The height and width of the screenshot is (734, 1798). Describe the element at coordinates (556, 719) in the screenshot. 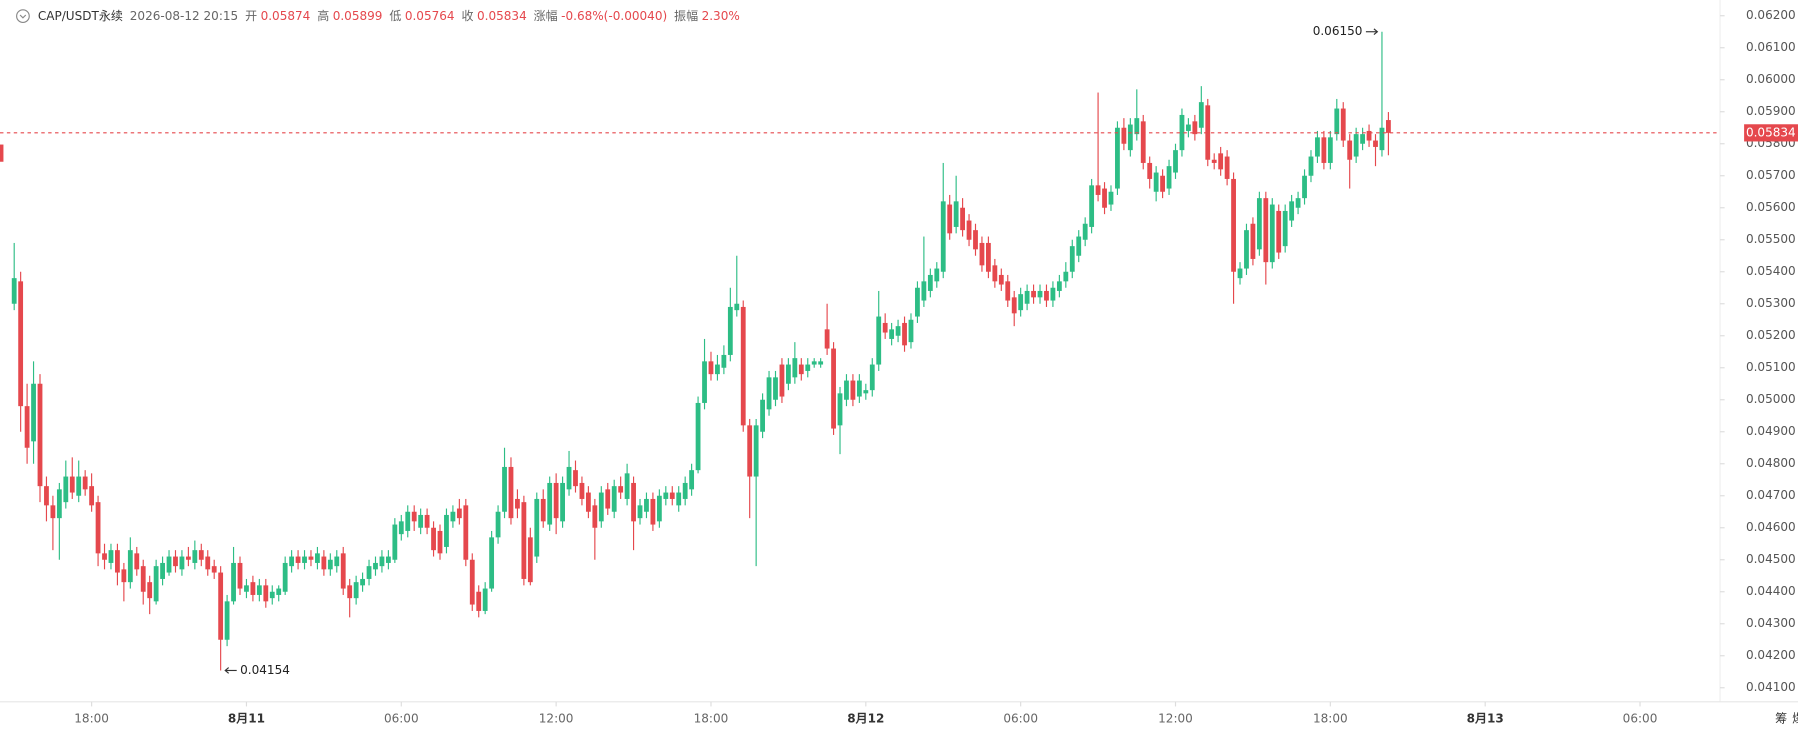

I see `x-tick-label: 12:00` at that location.